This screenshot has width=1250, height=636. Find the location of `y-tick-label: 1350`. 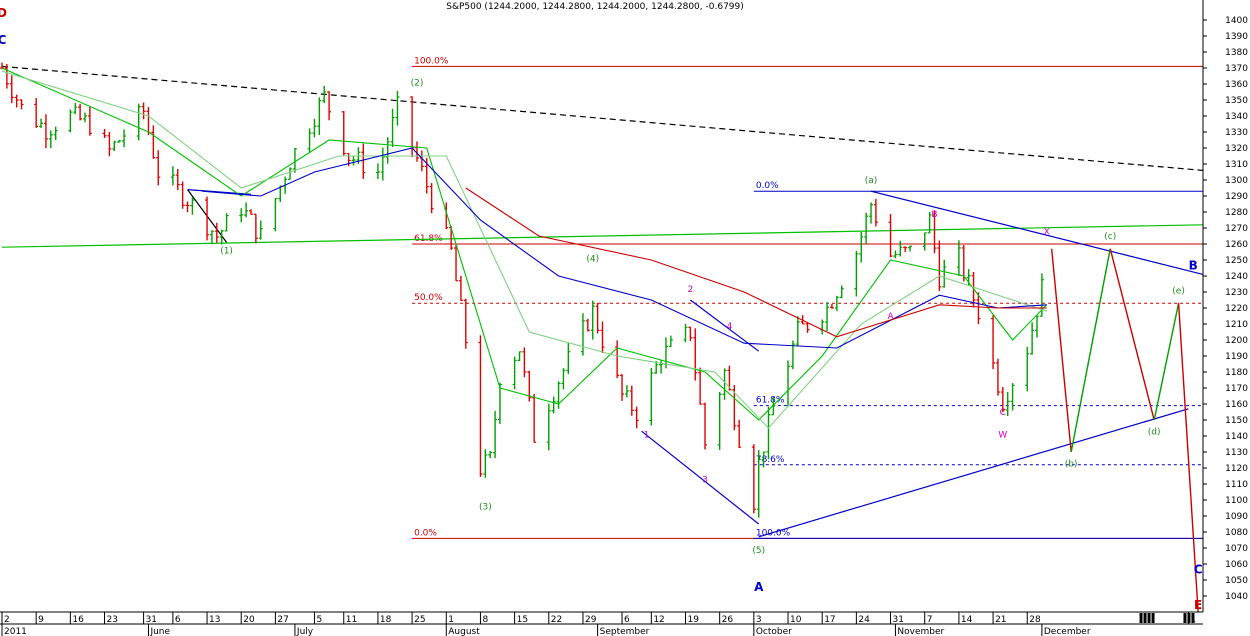

y-tick-label: 1350 is located at coordinates (1236, 101).